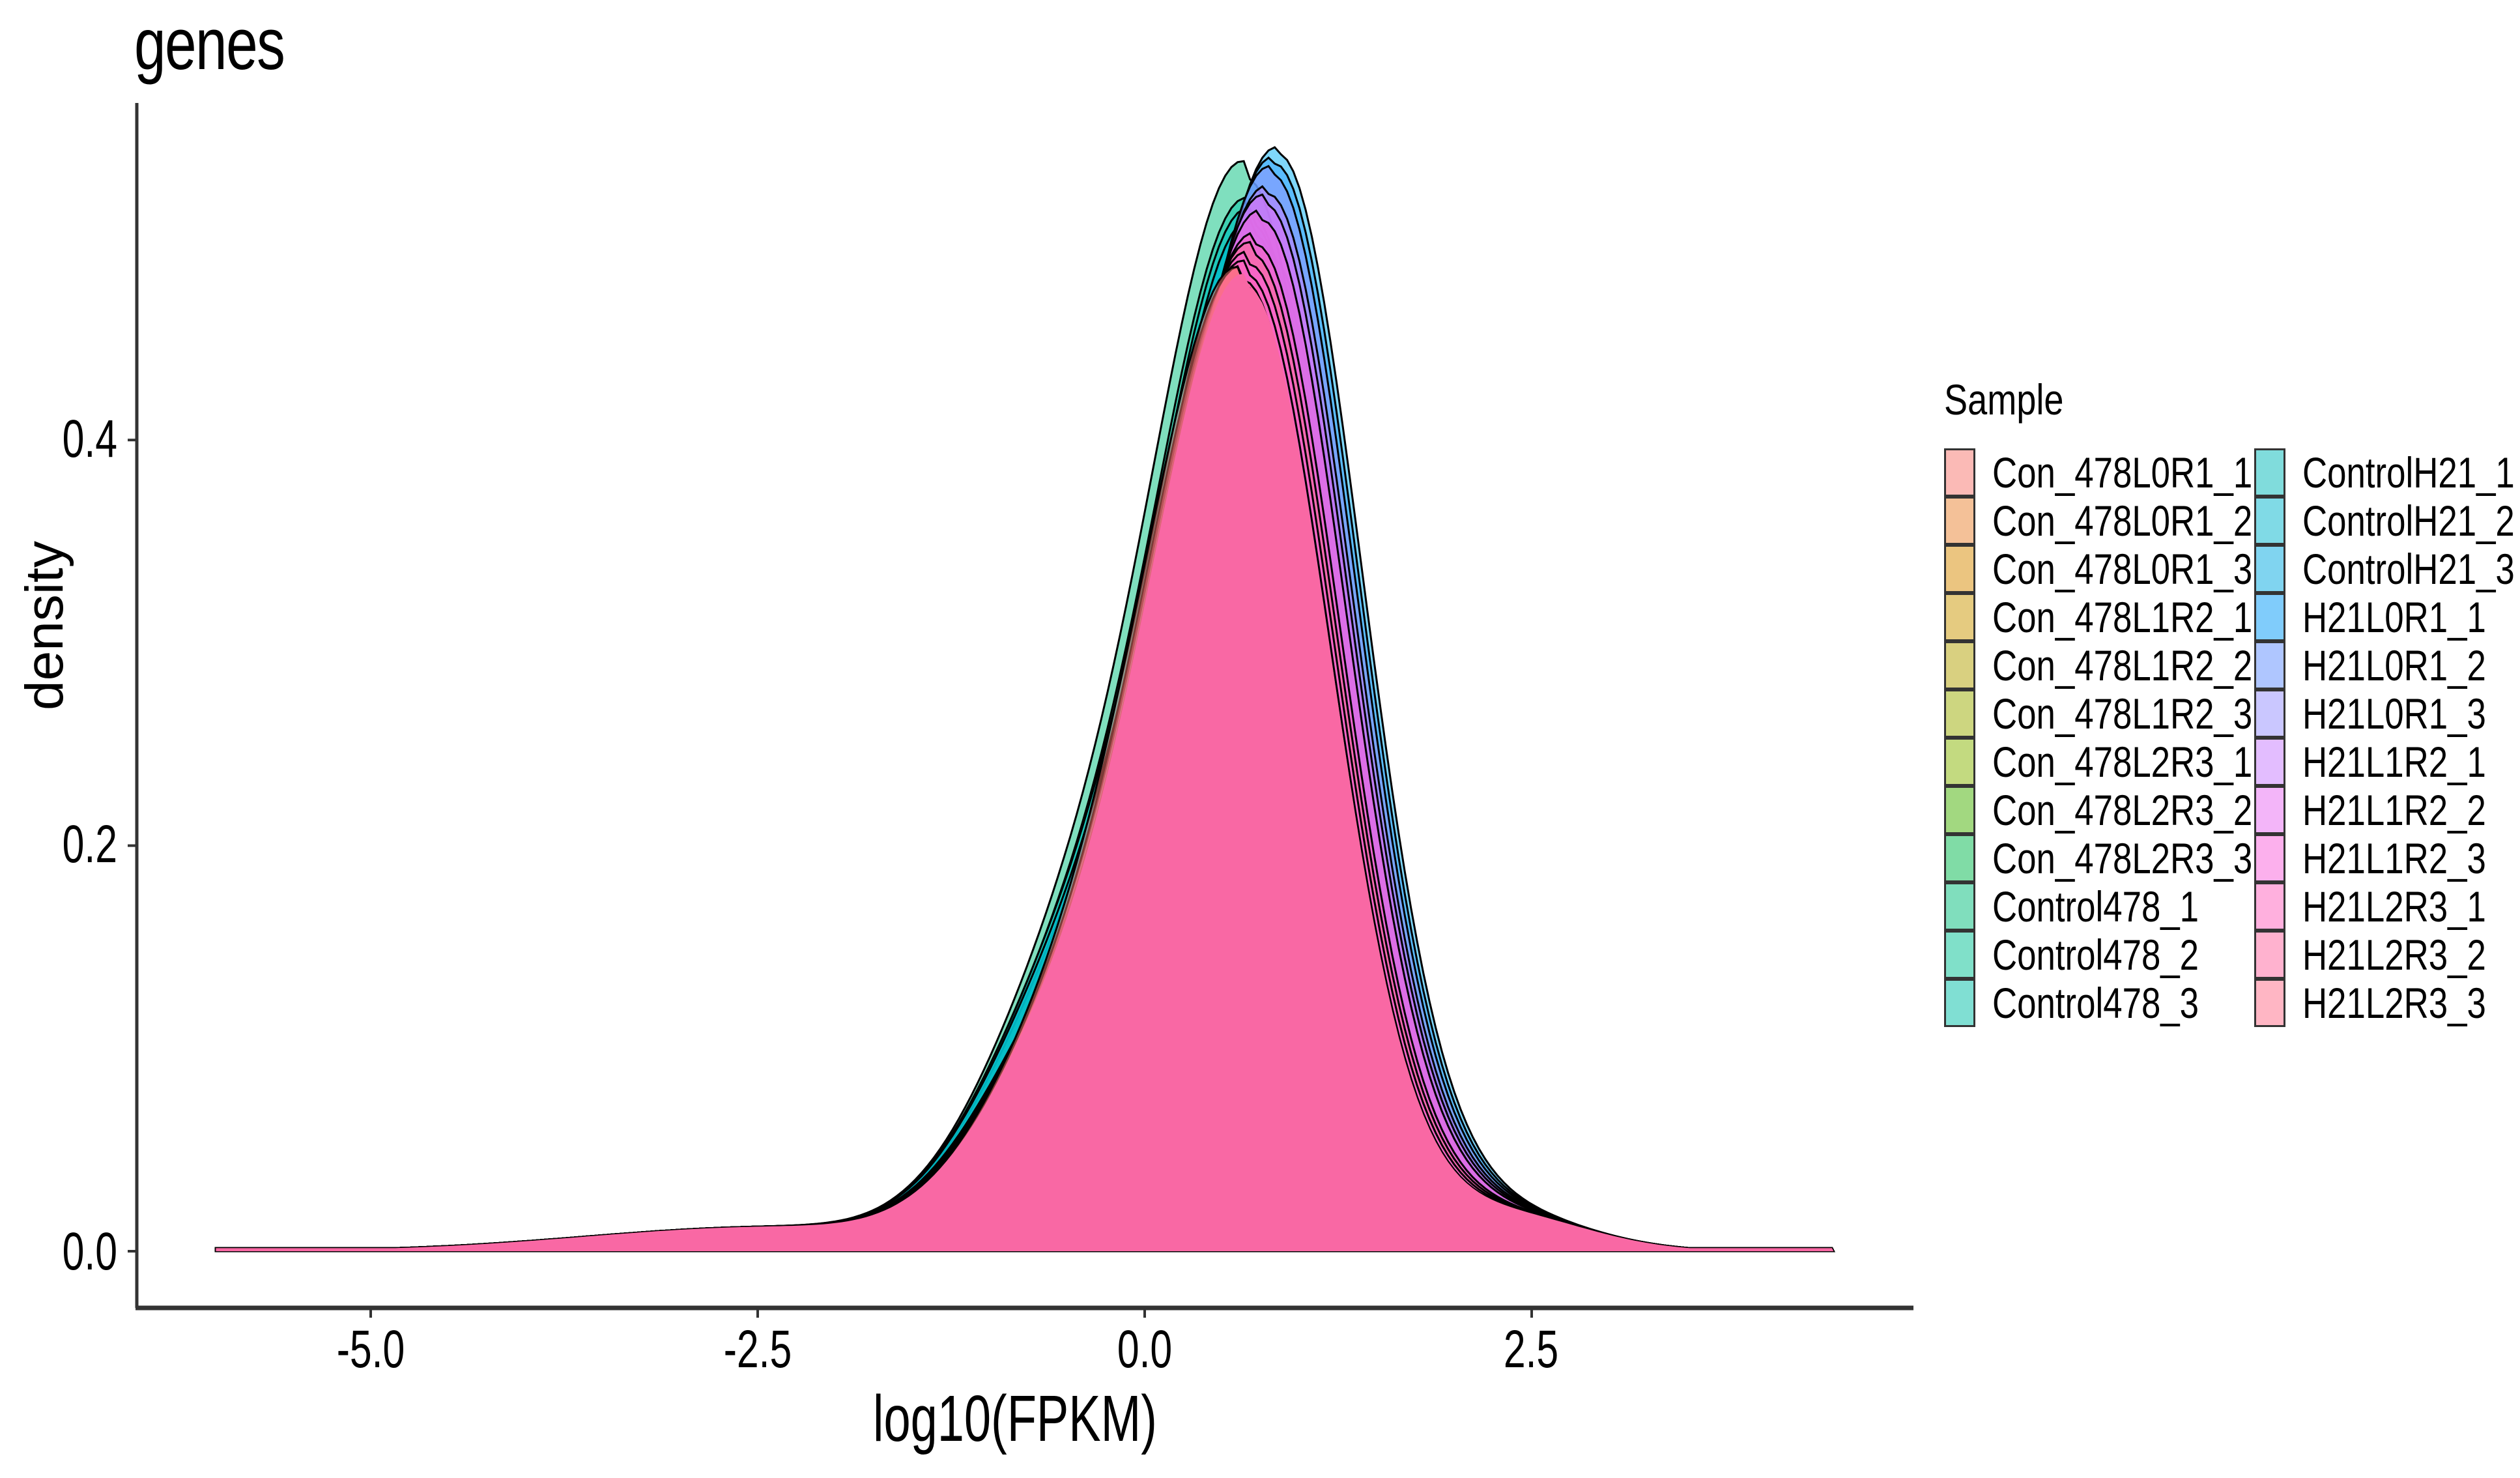 The image size is (2520, 1478). I want to click on x-tick-label: 0.0, so click(1145, 1349).